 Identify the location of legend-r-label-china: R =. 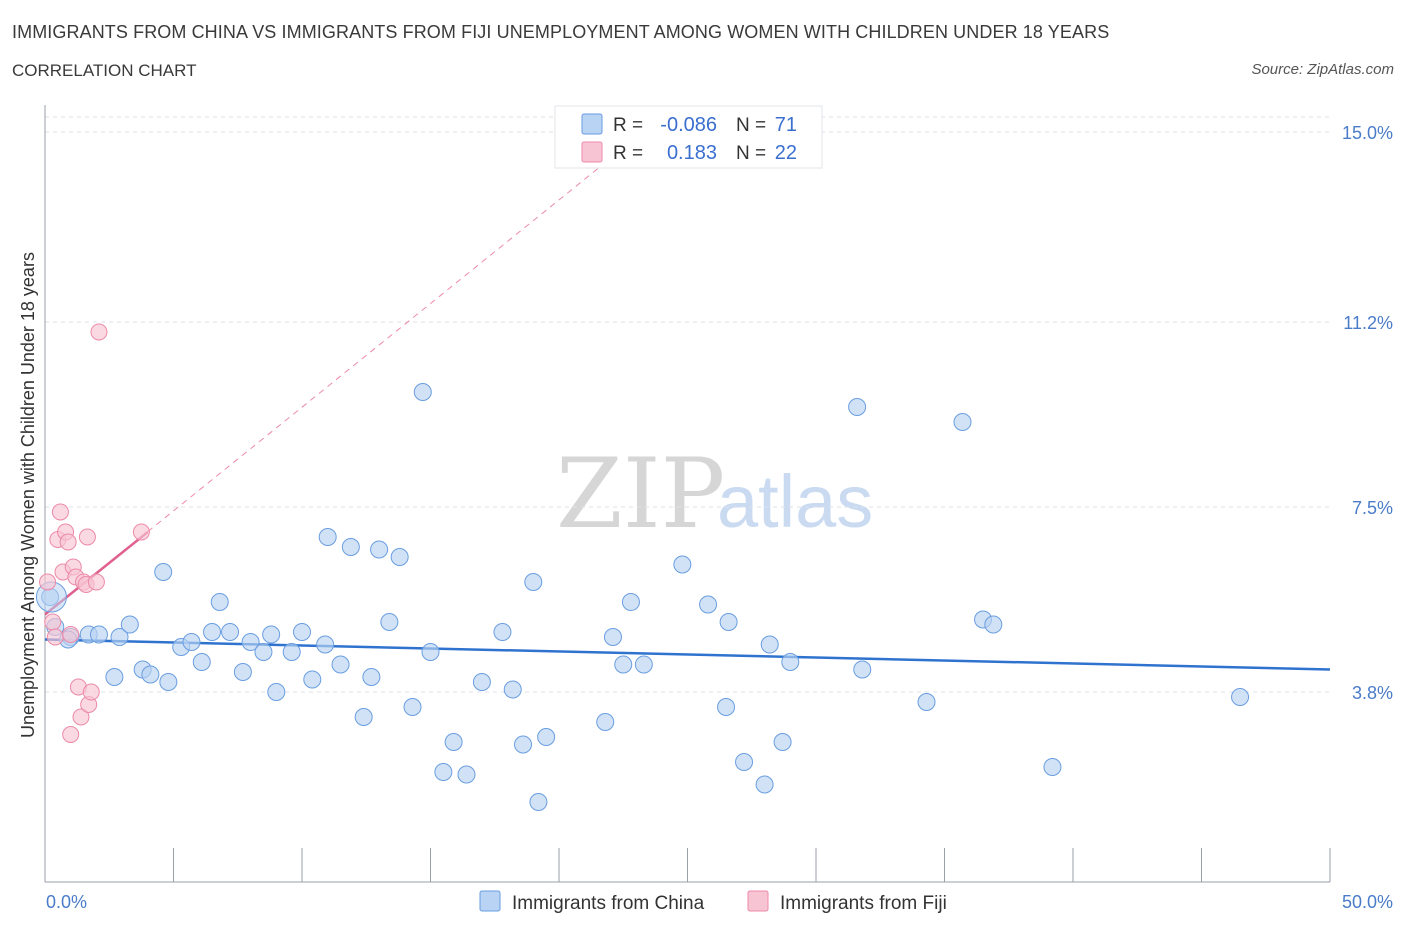
(628, 125).